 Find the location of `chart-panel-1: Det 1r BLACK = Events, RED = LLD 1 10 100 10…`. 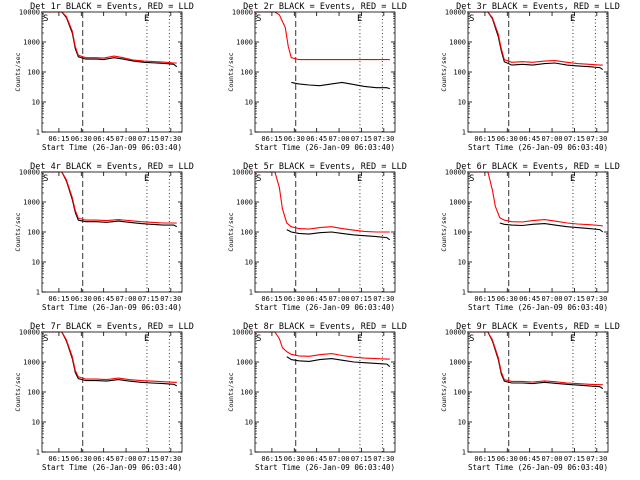

chart-panel-1: Det 1r BLACK = Events, RED = LLD 1 10 100 10… is located at coordinates (104, 77).